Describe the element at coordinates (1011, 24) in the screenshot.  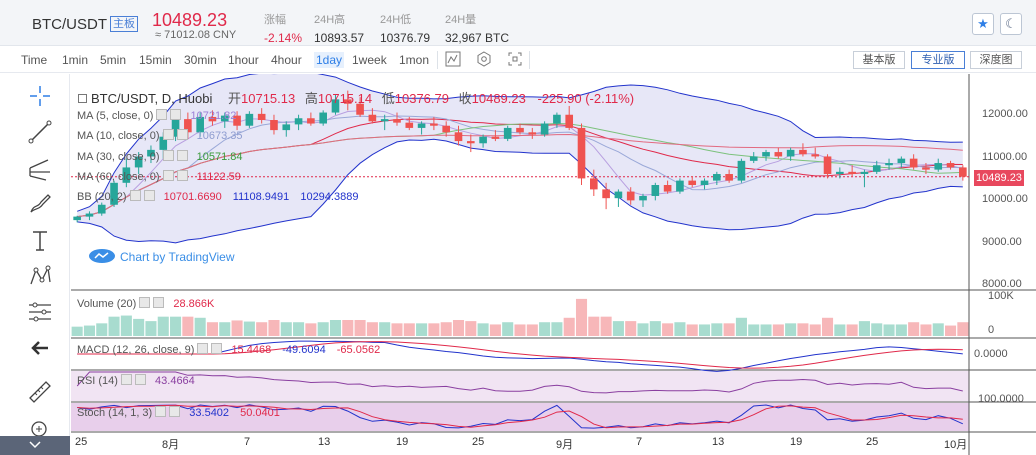
I see `theme-moon-icon: ☾` at that location.